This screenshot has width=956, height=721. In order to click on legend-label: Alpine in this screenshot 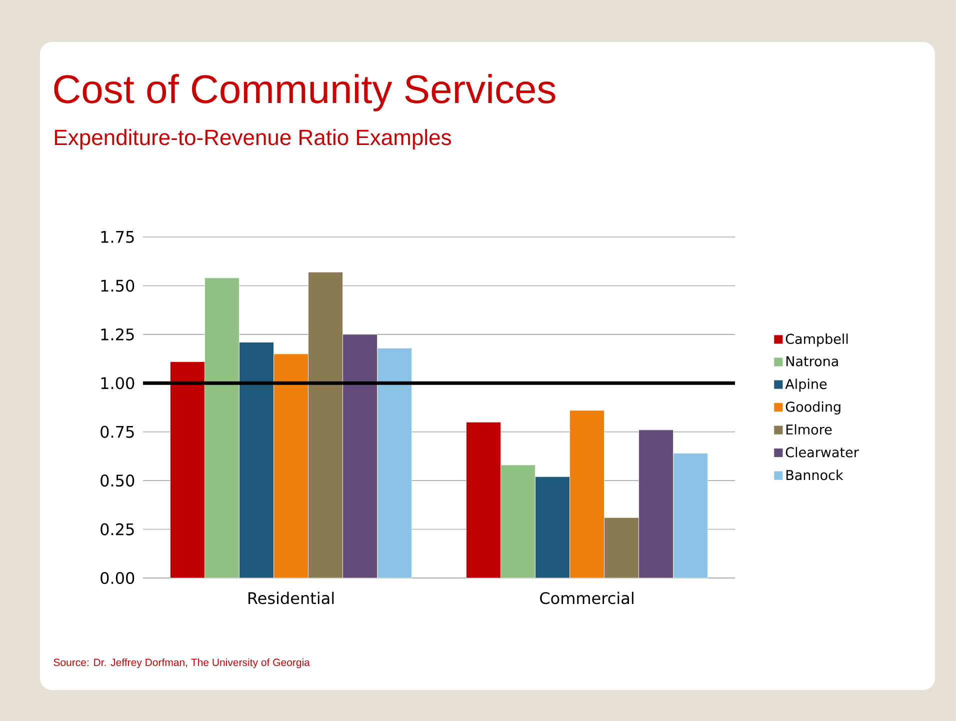, I will do `click(806, 385)`.